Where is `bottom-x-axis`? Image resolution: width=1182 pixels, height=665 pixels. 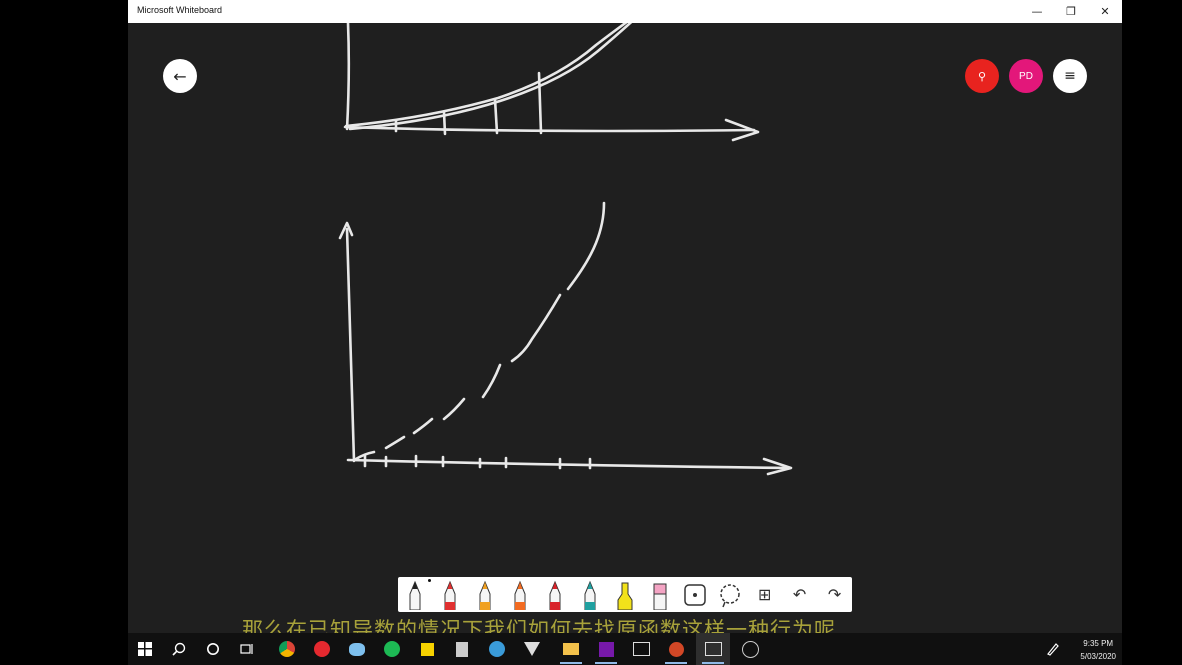 bottom-x-axis is located at coordinates (568, 464).